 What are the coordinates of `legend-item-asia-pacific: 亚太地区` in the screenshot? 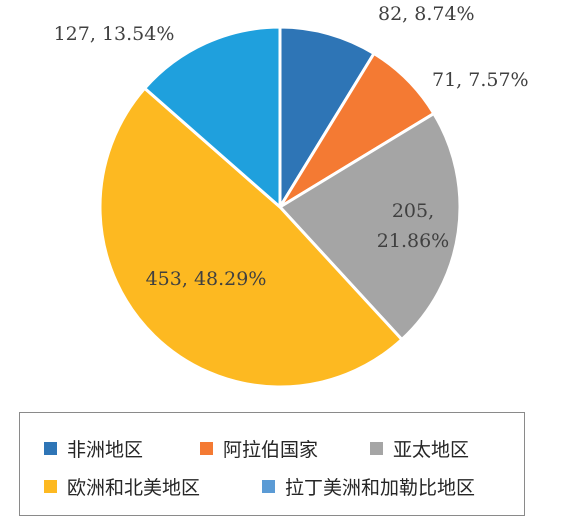 It's located at (419, 448).